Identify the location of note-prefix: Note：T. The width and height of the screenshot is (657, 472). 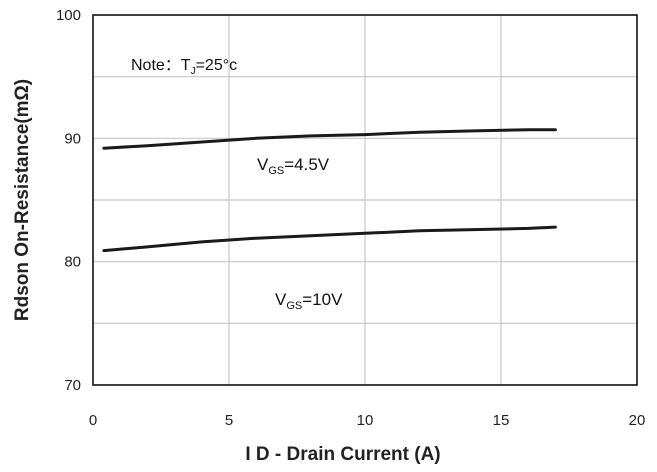
(161, 65).